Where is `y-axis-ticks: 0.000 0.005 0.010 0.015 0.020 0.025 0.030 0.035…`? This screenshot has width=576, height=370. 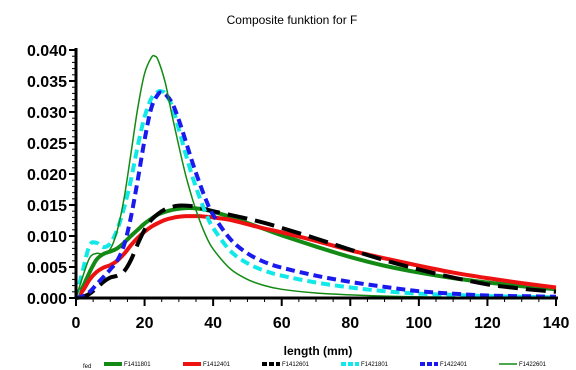 y-axis-ticks: 0.000 0.005 0.010 0.015 0.020 0.025 0.030 0.035… is located at coordinates (51, 175).